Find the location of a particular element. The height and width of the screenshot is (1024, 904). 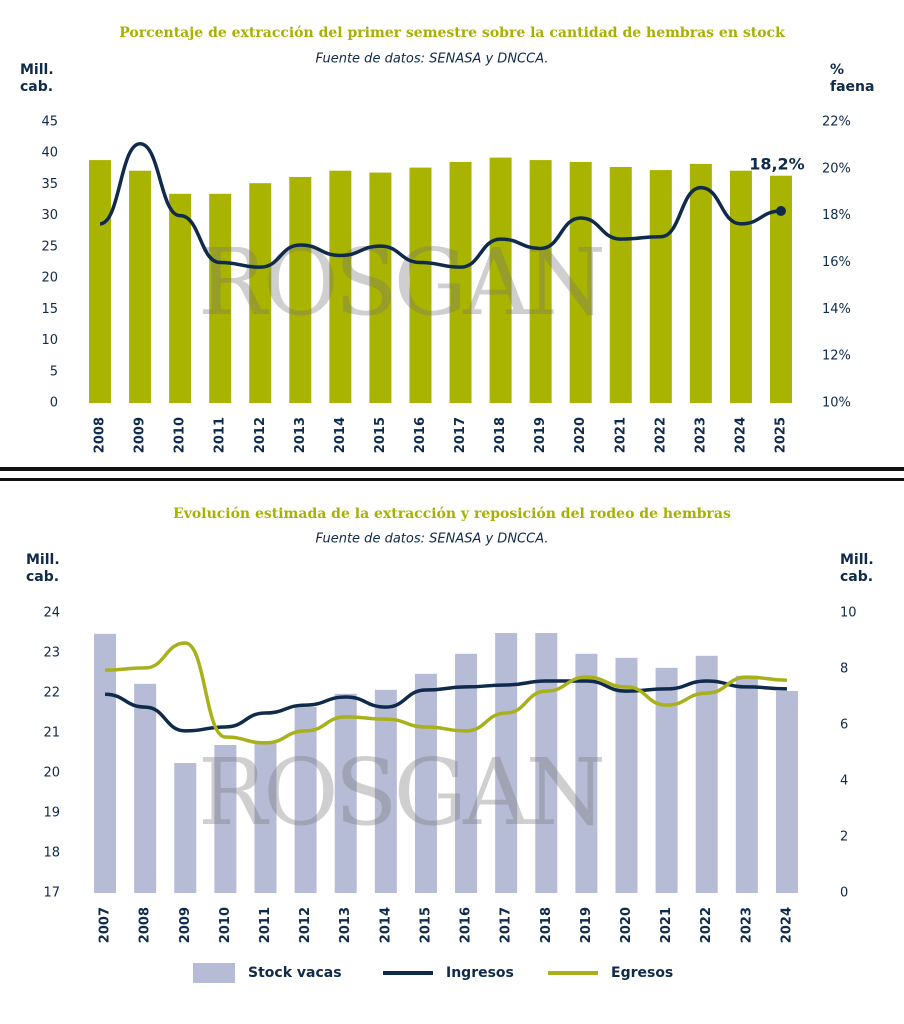

y-tick-label: 10 is located at coordinates (49, 340).